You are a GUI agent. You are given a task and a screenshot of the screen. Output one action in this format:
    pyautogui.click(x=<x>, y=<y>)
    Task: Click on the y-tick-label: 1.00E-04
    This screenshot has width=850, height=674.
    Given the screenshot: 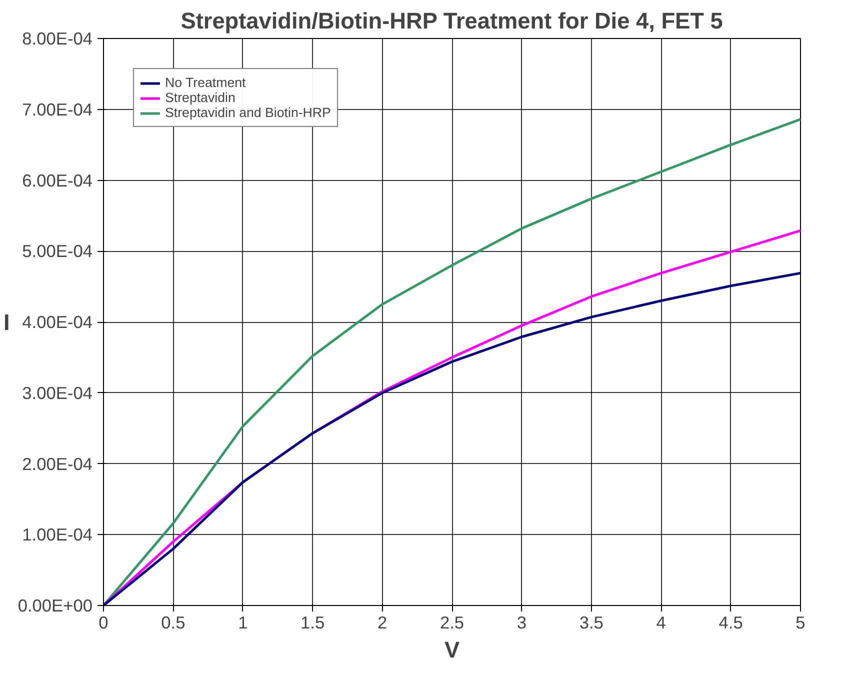 What is the action you would take?
    pyautogui.click(x=57, y=534)
    